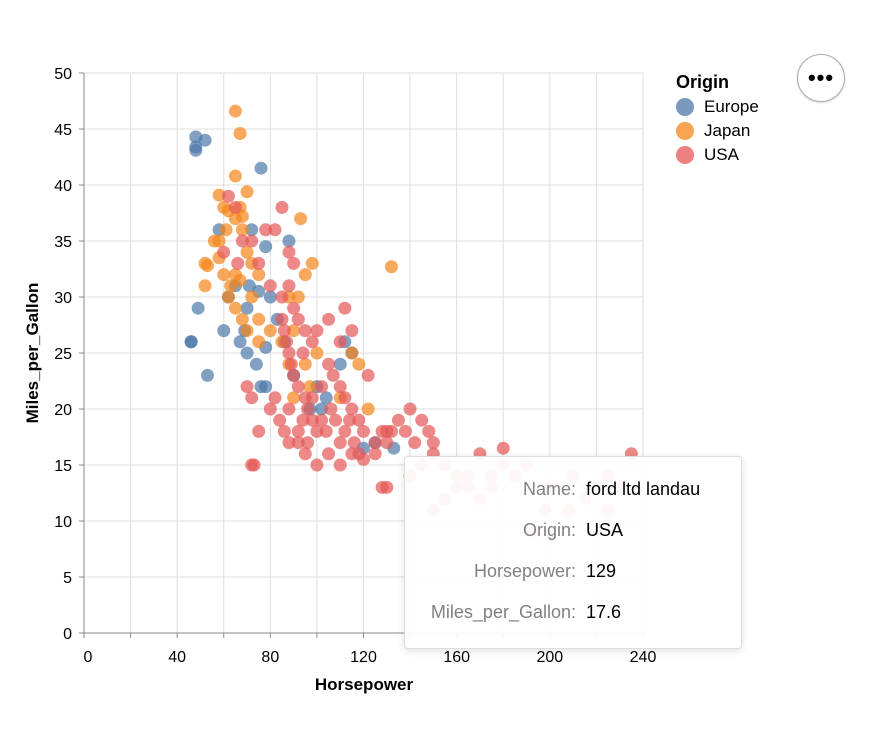 The height and width of the screenshot is (738, 896). Describe the element at coordinates (717, 131) in the screenshot. I see `legend-item-japan: Japan` at that location.